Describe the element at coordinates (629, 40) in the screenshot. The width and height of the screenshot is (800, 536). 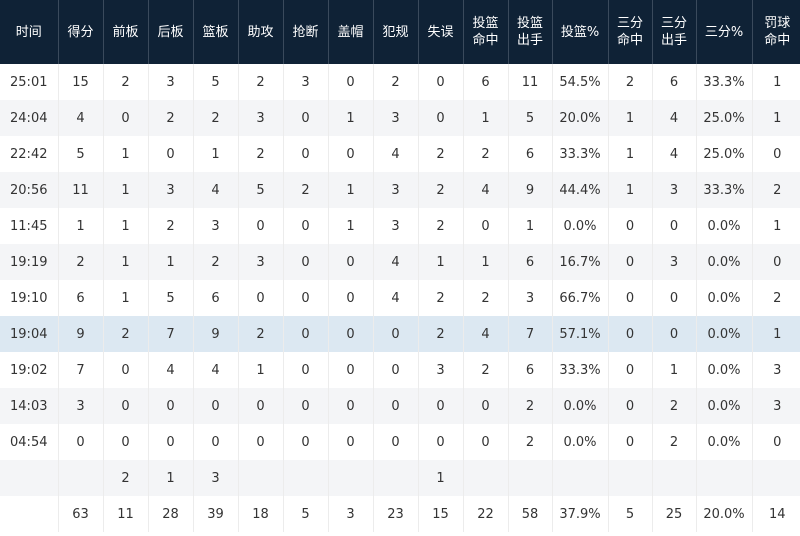
I see `column-header-label: 命中` at that location.